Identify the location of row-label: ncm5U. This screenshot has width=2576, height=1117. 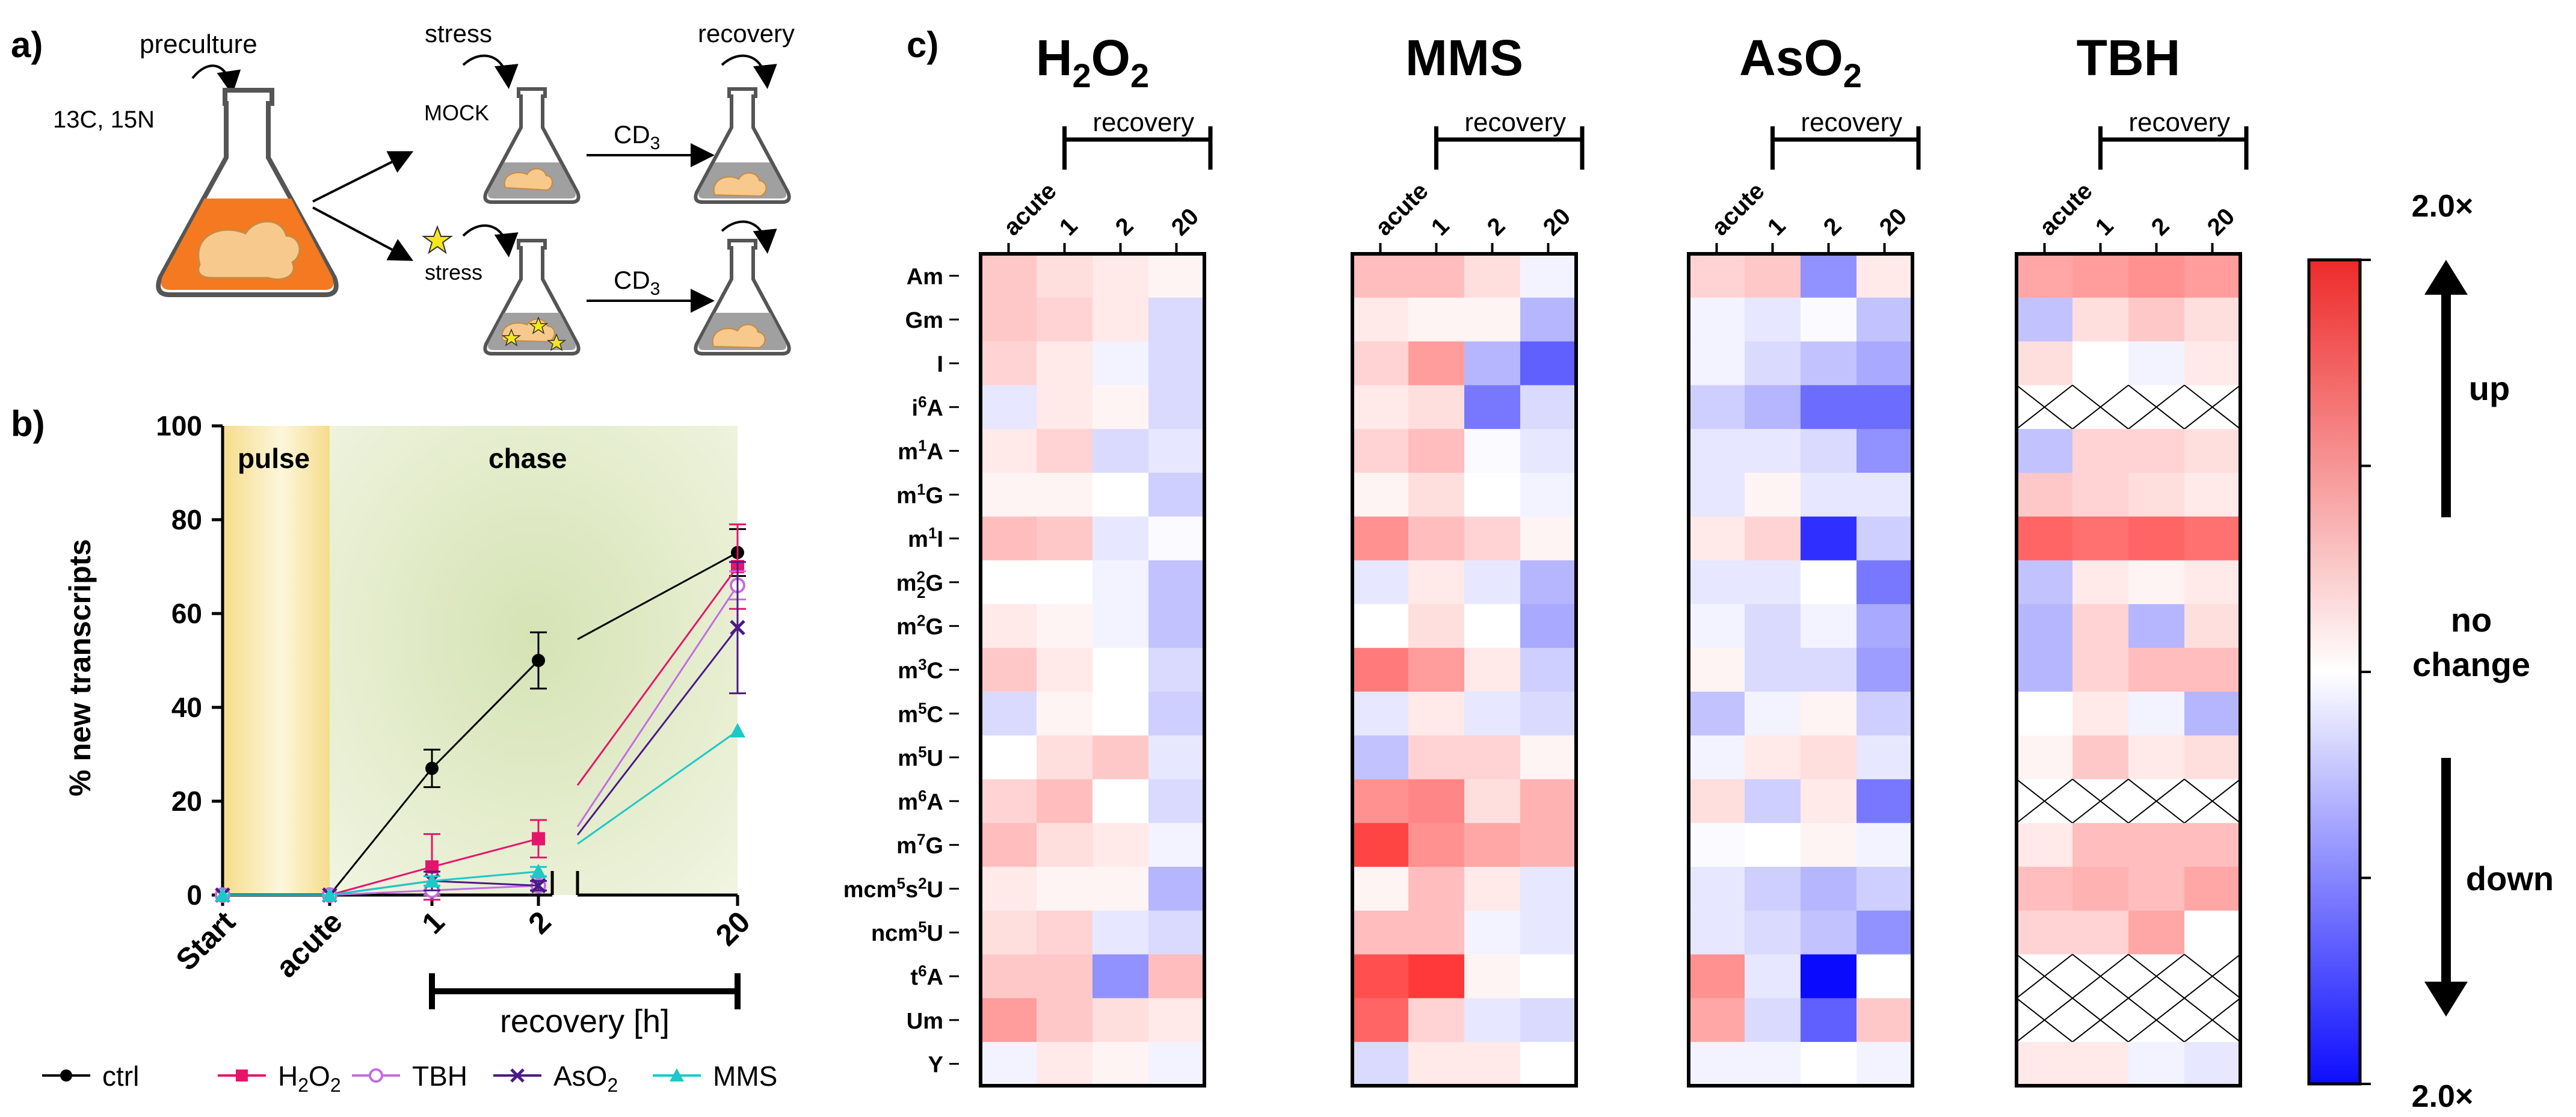
(907, 932).